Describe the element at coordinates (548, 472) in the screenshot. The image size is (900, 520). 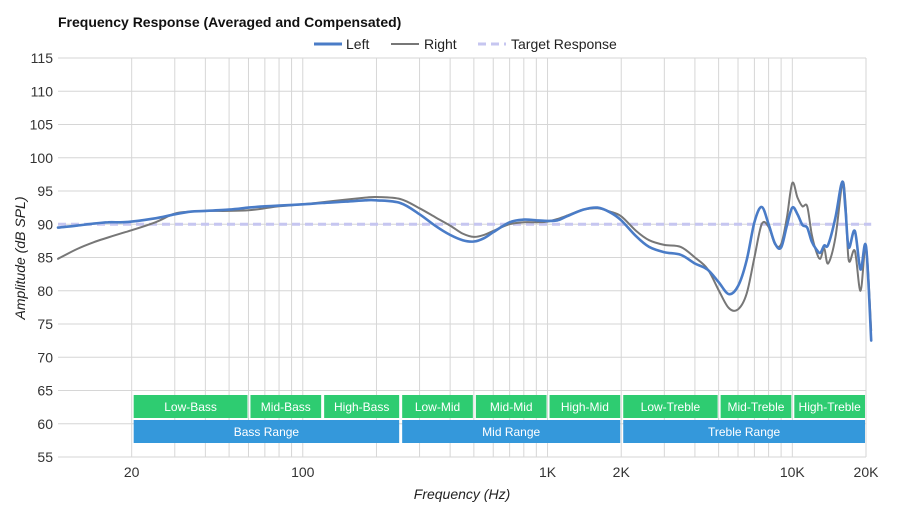
I see `x-tick-label: 1K` at that location.